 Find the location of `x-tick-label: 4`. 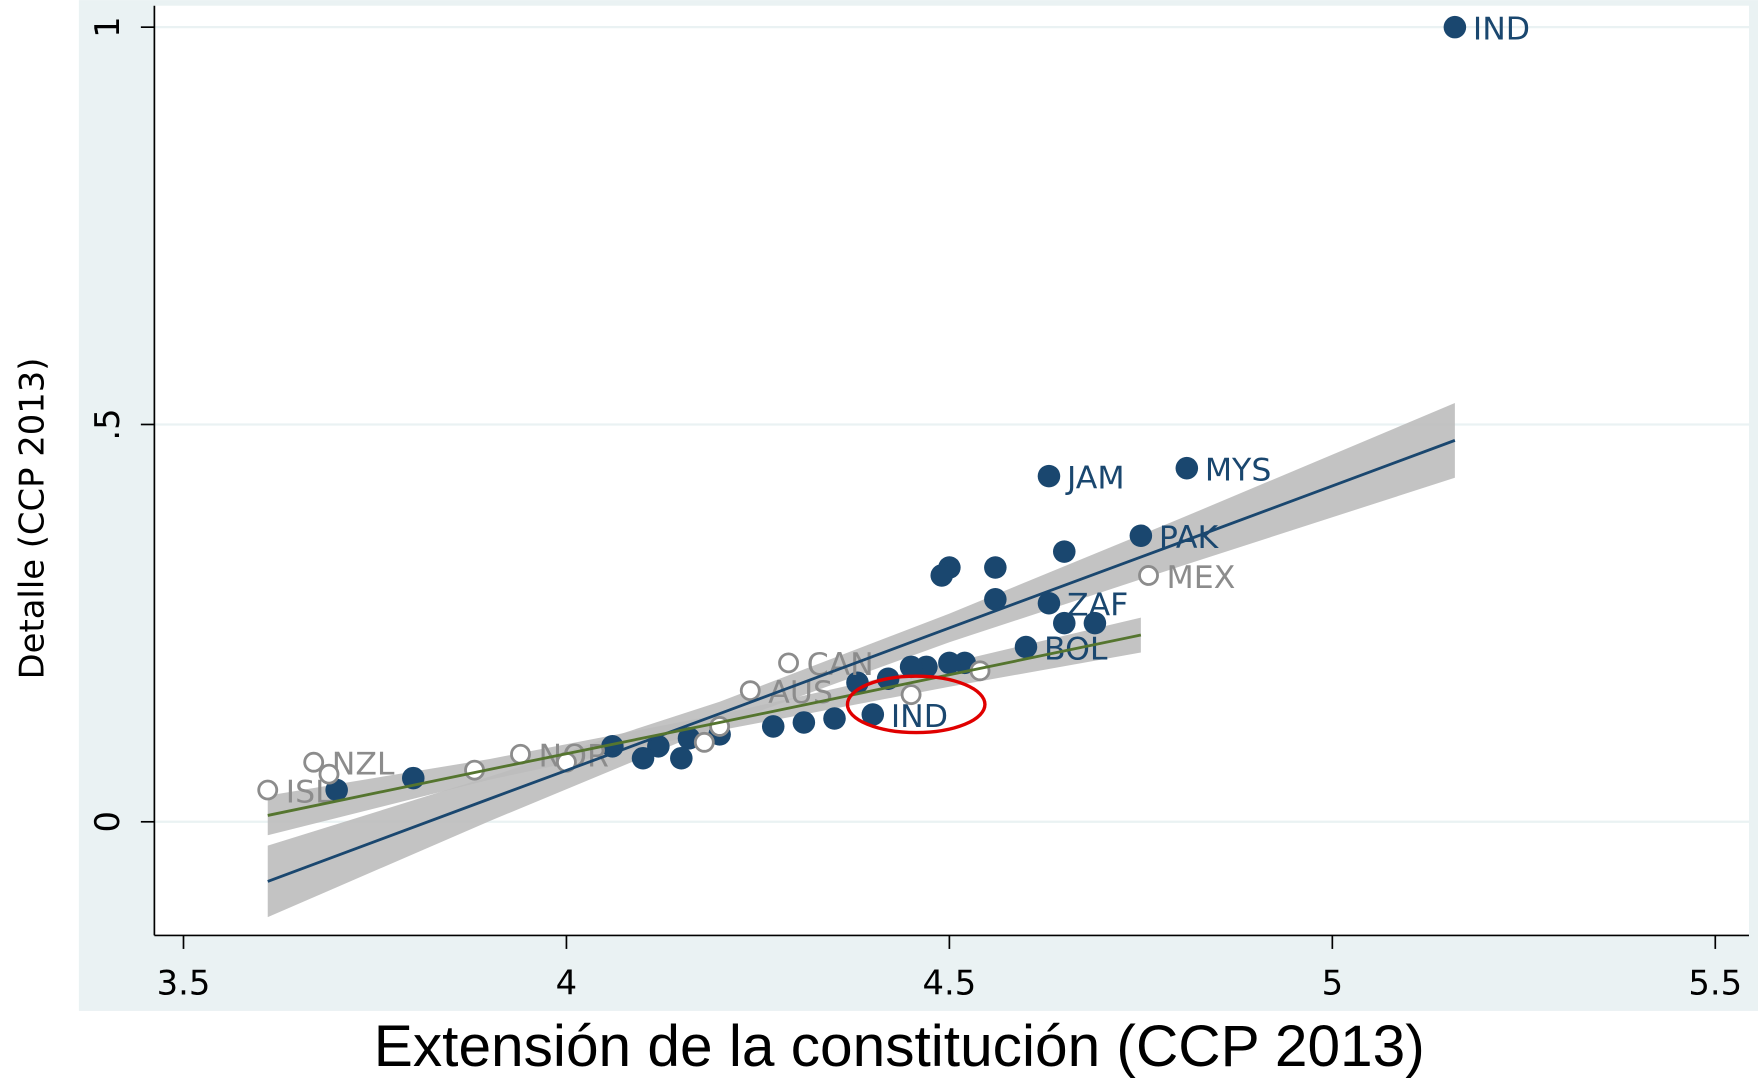

x-tick-label: 4 is located at coordinates (567, 983).